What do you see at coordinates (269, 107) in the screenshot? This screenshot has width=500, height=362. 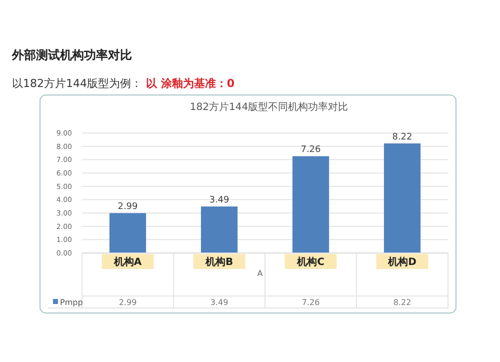 I see `chart-title: 182方片144版型不同机构功率对比` at bounding box center [269, 107].